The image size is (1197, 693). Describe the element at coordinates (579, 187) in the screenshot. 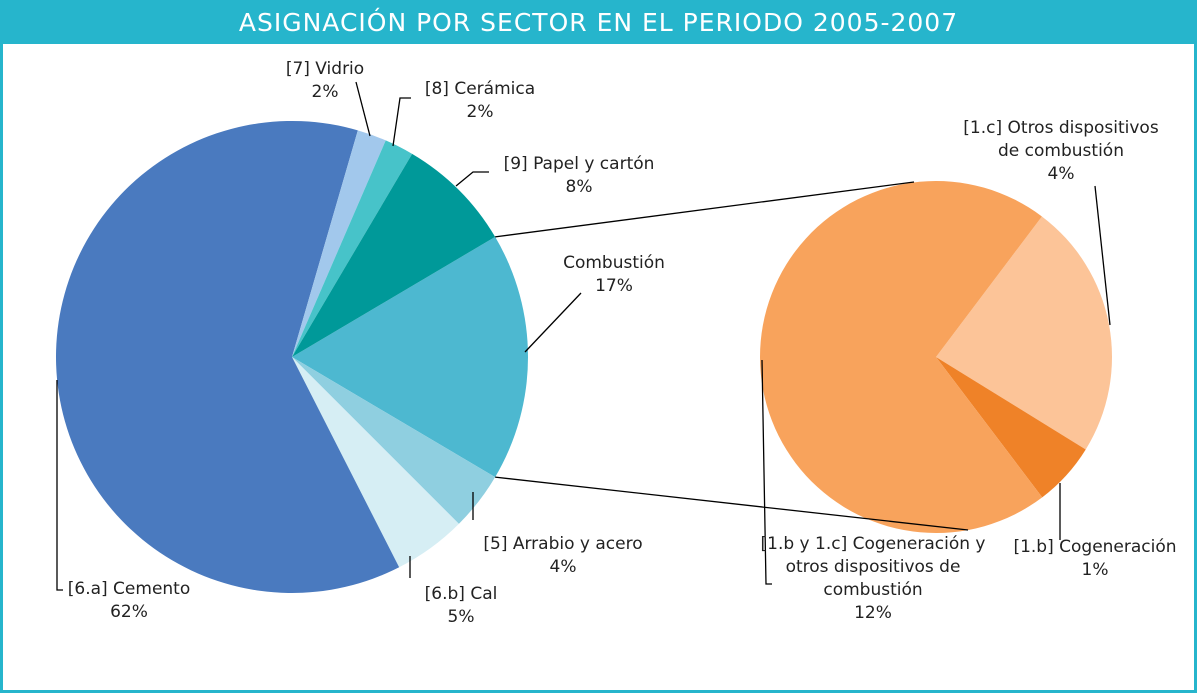

I see `value-label: 8%` at that location.